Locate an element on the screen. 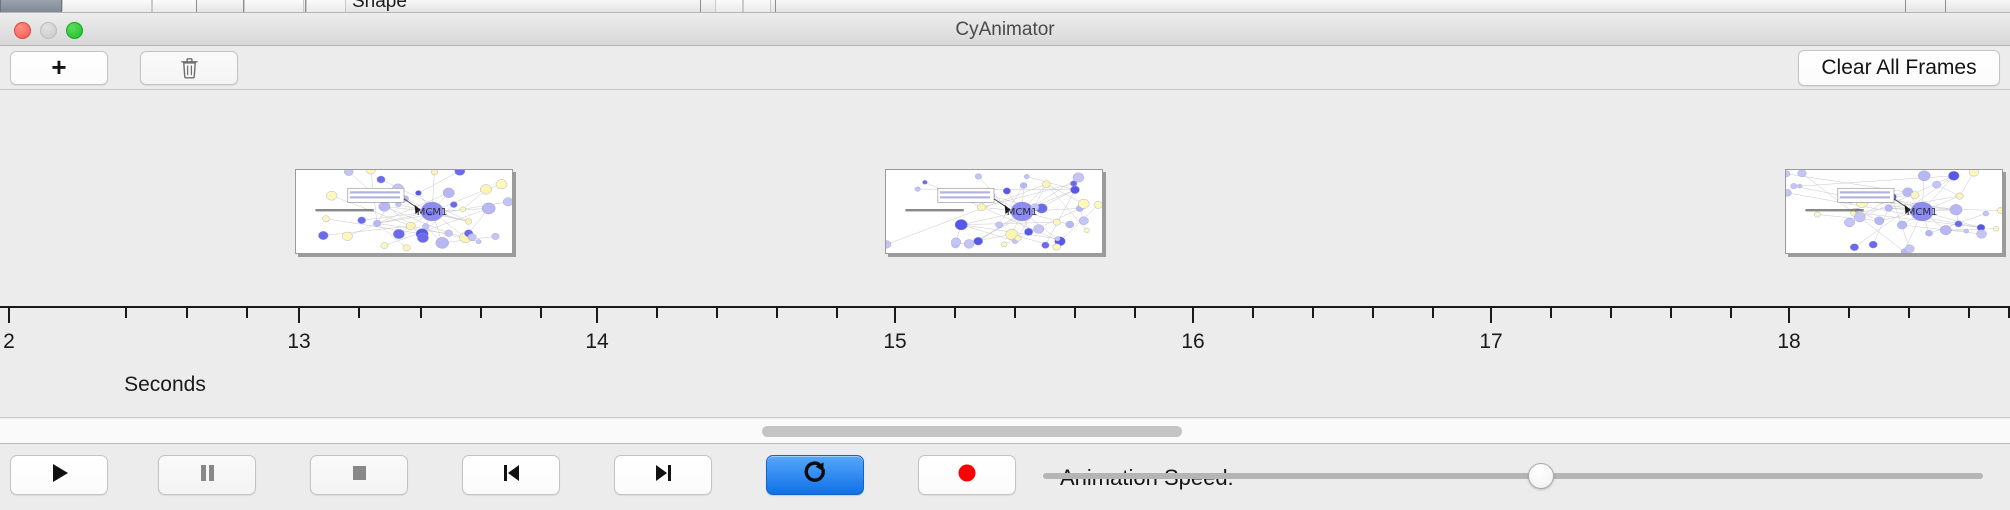 This screenshot has width=2010, height=510. clear-all-frames-button: Clear All Frames is located at coordinates (1899, 68).